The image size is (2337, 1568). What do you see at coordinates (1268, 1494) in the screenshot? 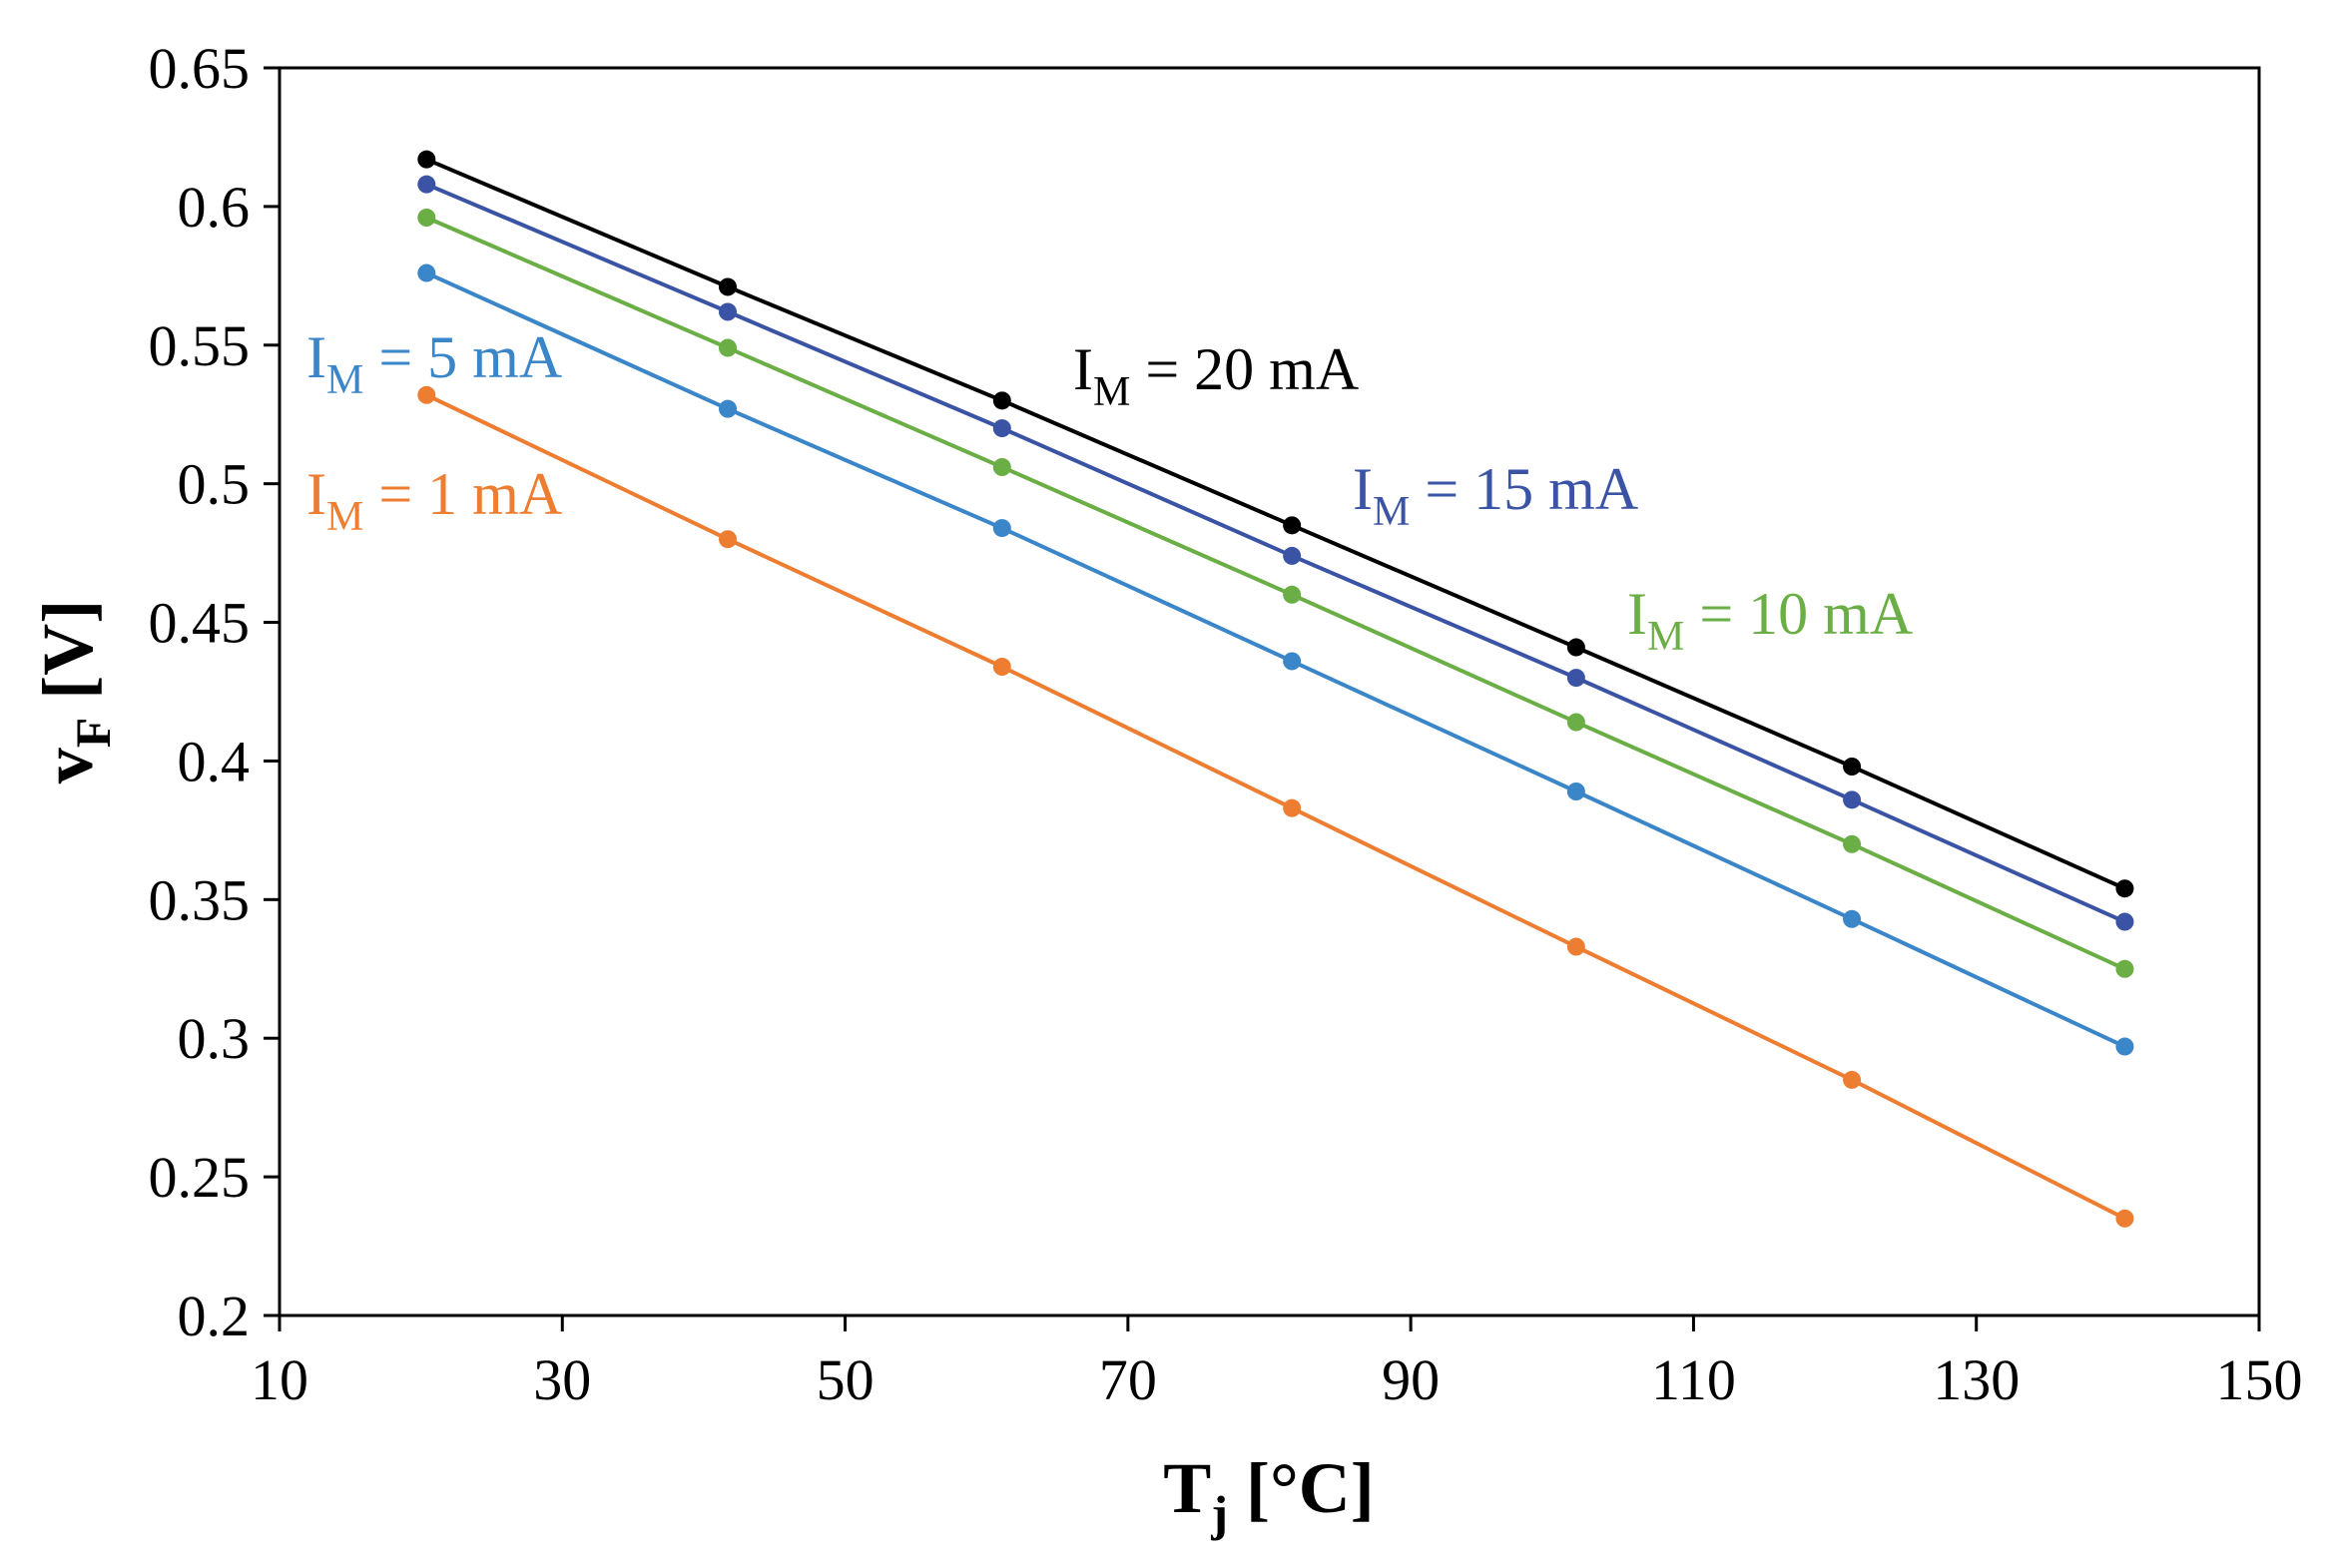
I see `x-axis-title: Tj [°C]` at bounding box center [1268, 1494].